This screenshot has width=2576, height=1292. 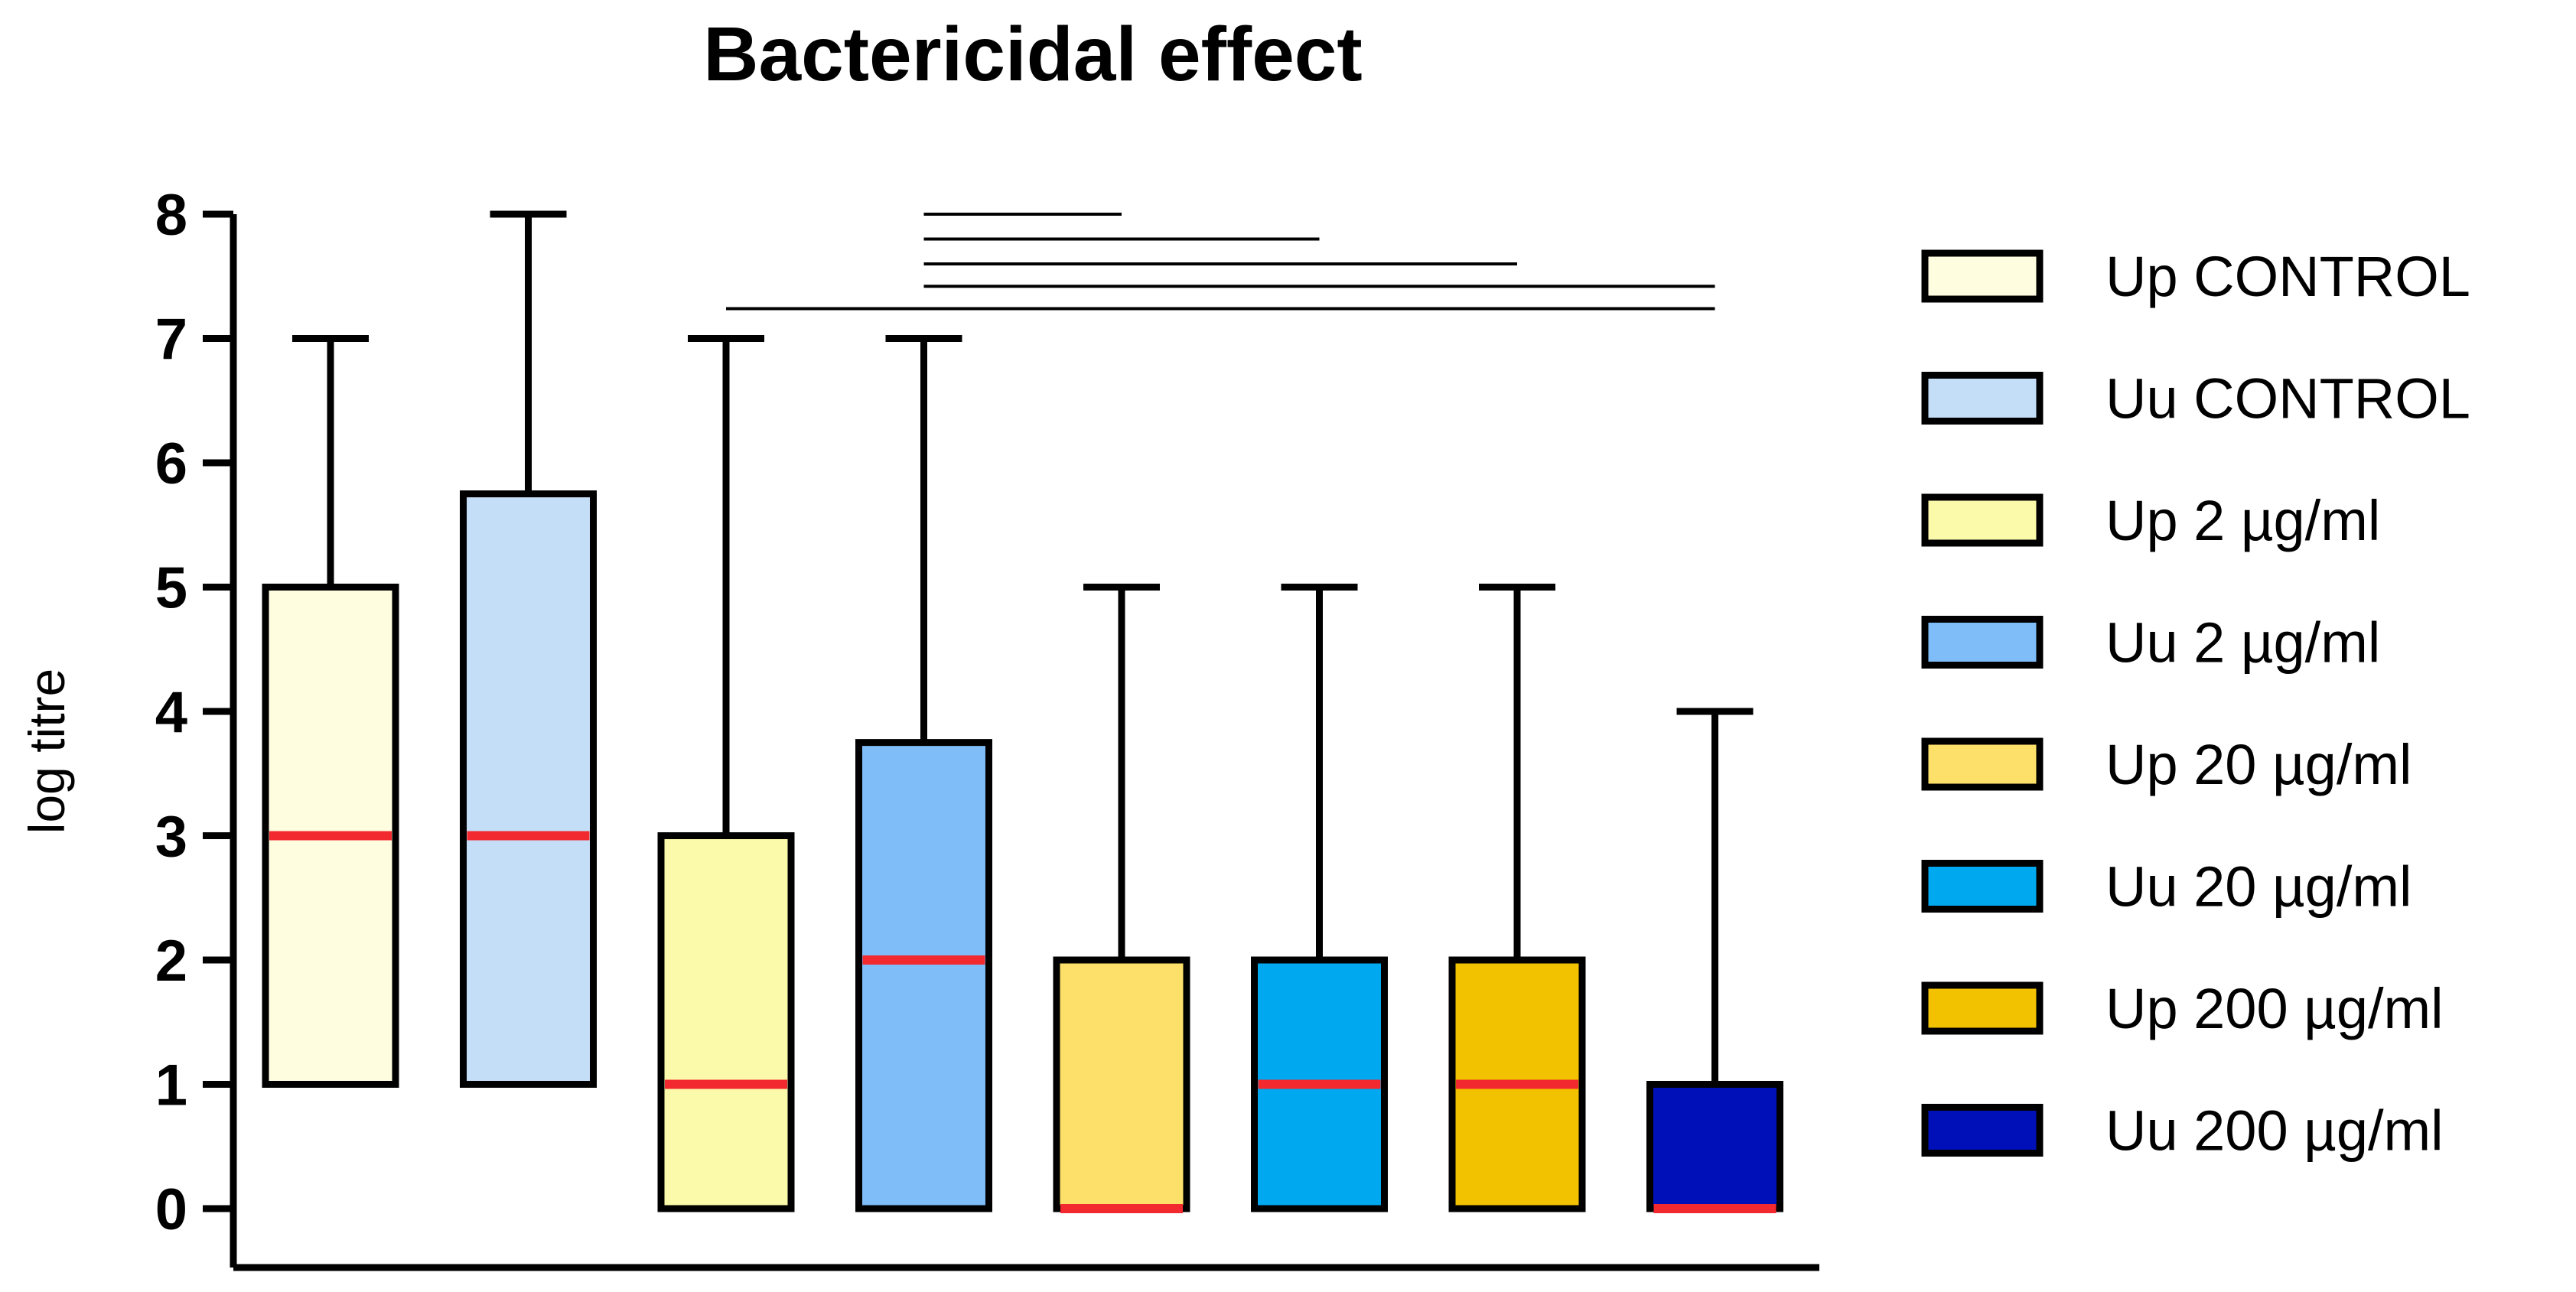 What do you see at coordinates (2288, 399) in the screenshot?
I see `legend-label: Uu CONTROL` at bounding box center [2288, 399].